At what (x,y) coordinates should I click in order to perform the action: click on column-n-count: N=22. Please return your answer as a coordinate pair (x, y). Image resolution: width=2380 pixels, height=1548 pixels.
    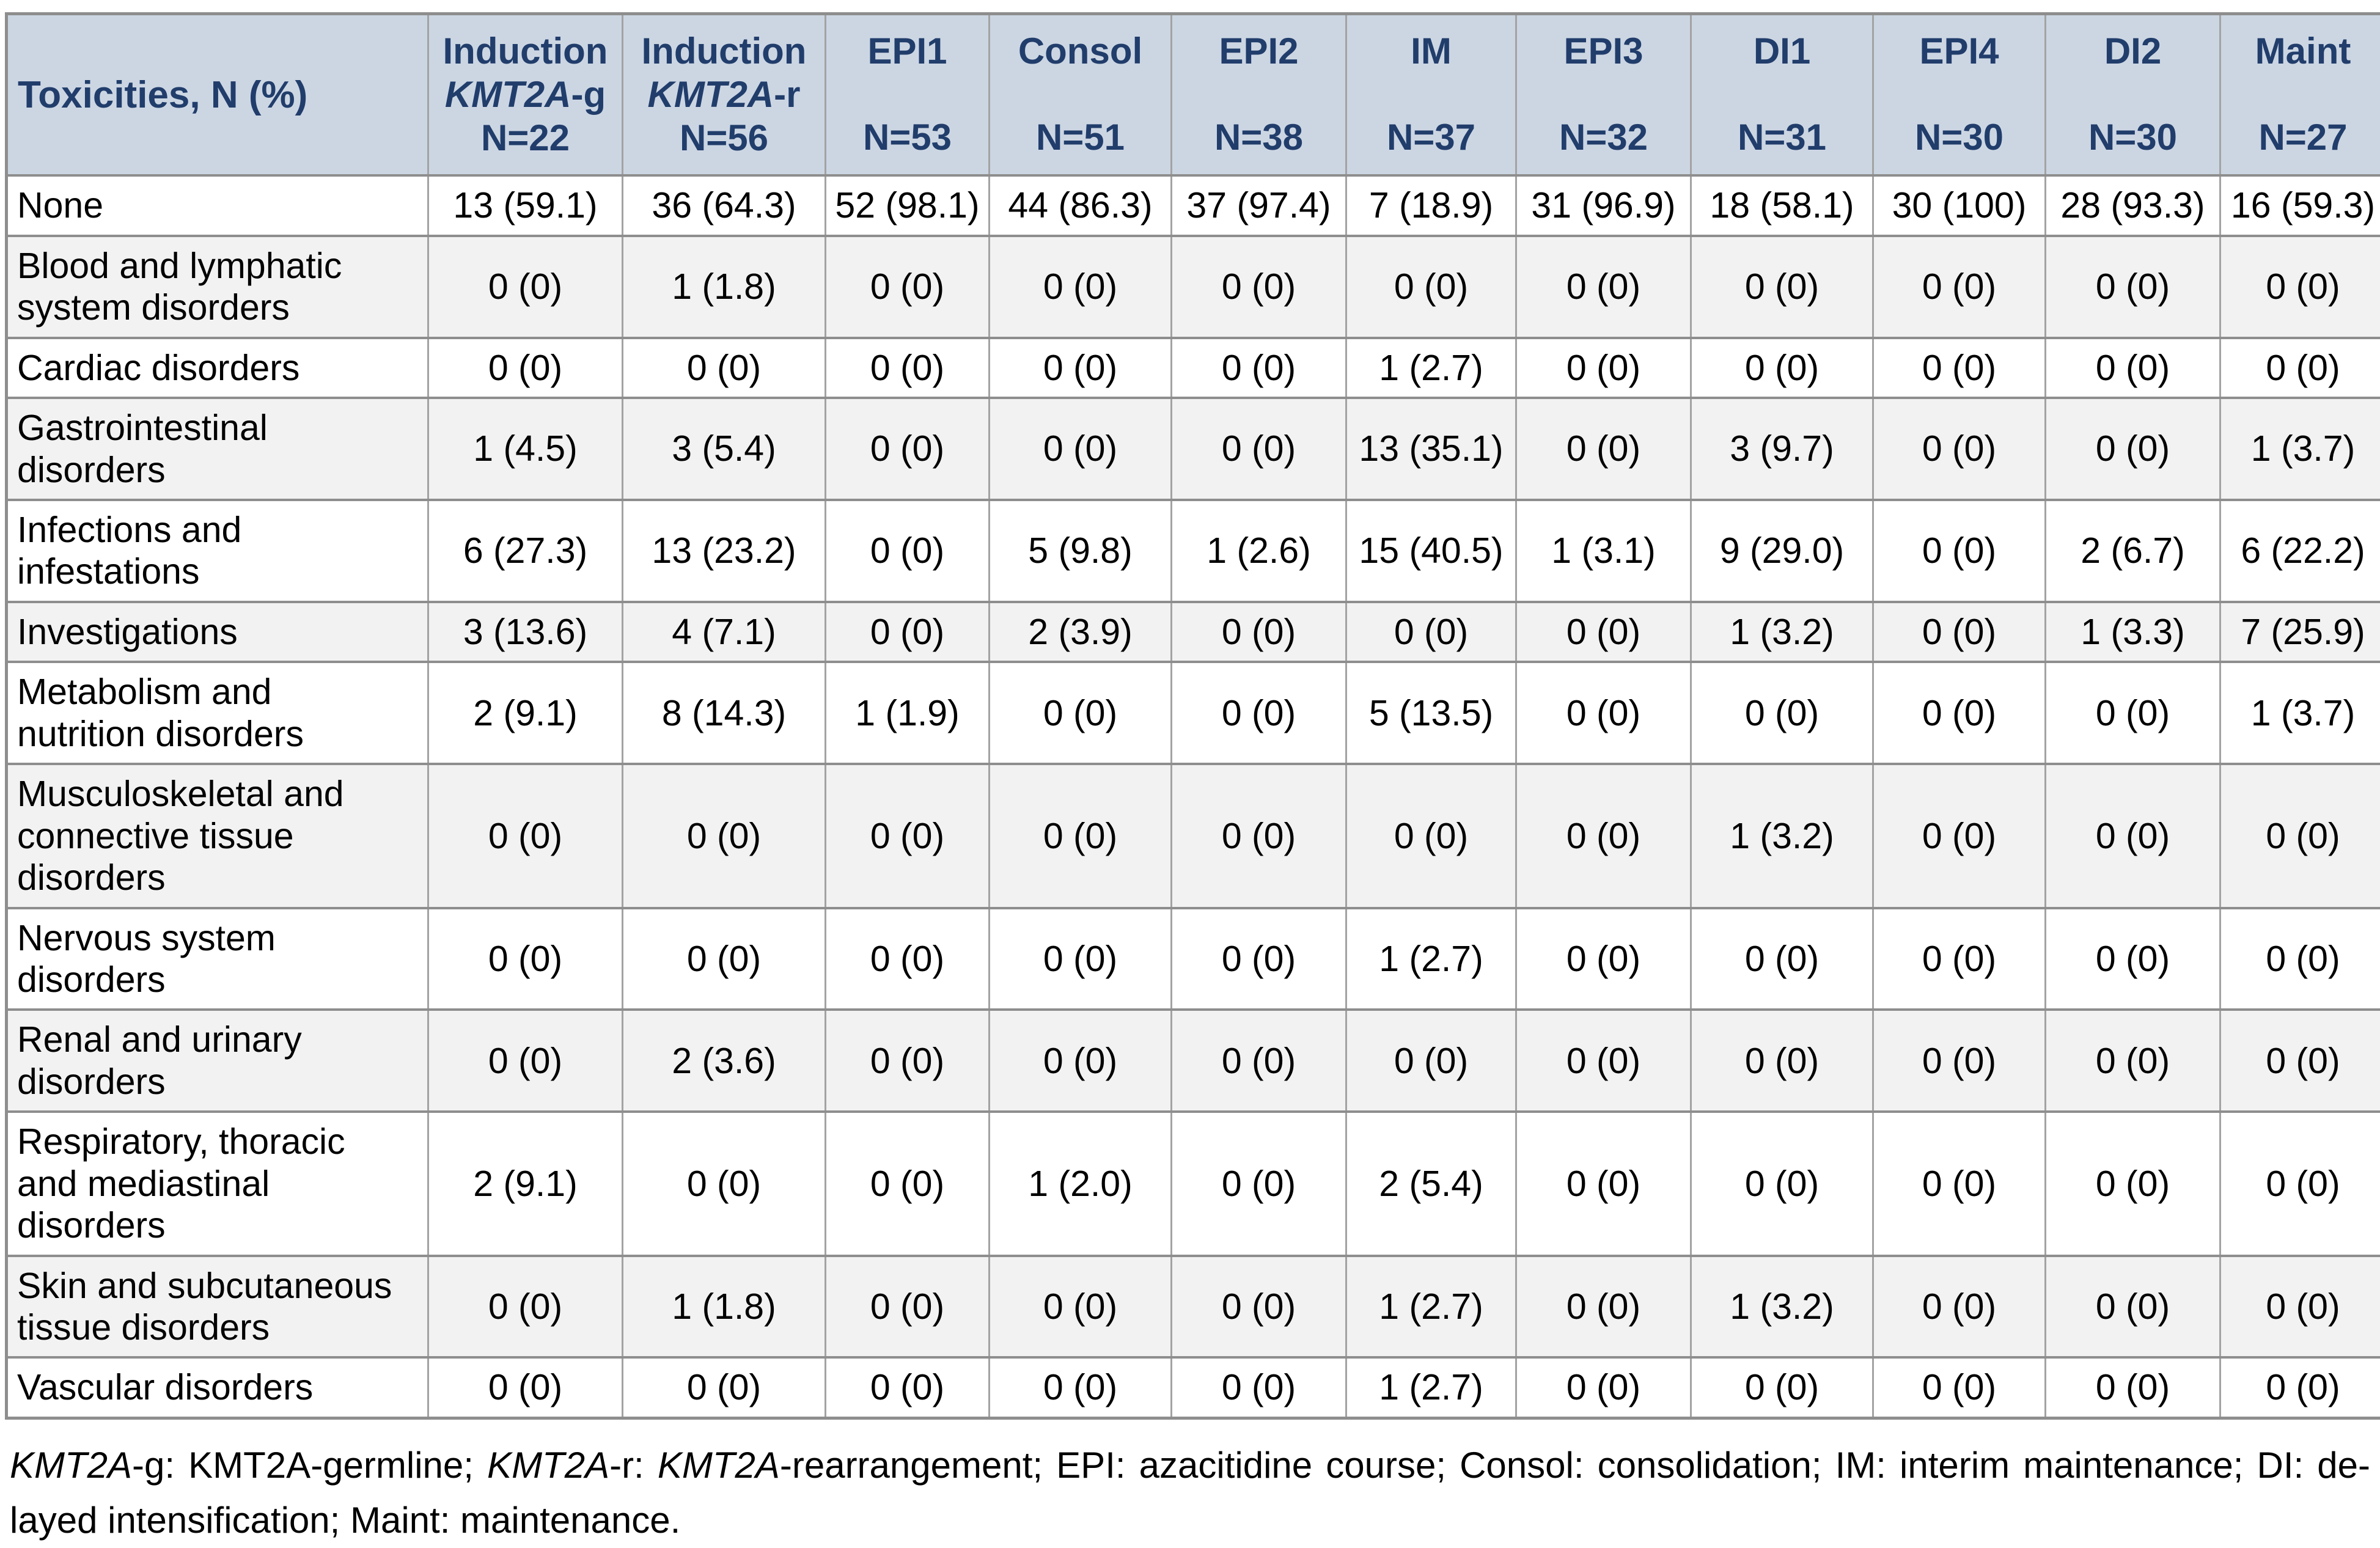
    Looking at the image, I should click on (525, 138).